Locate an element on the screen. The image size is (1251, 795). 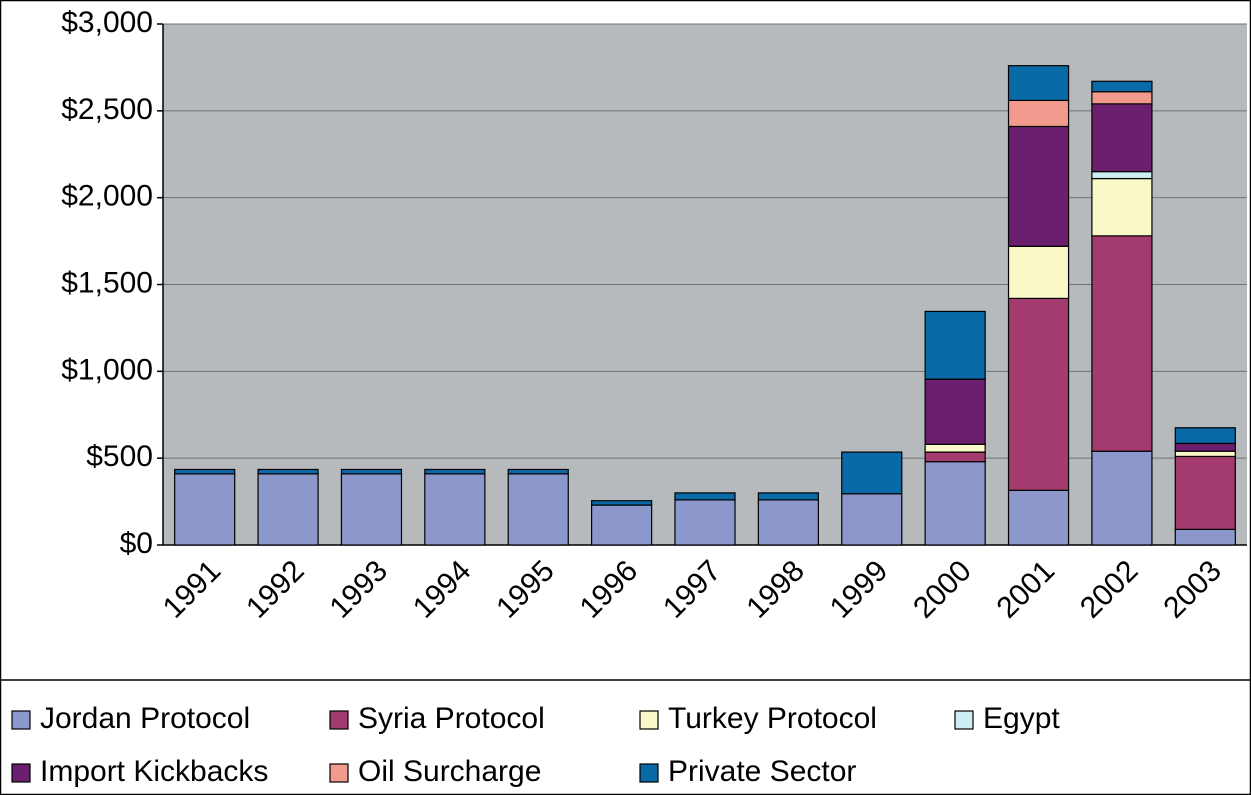
x-tick-label: 1998 is located at coordinates (775, 589).